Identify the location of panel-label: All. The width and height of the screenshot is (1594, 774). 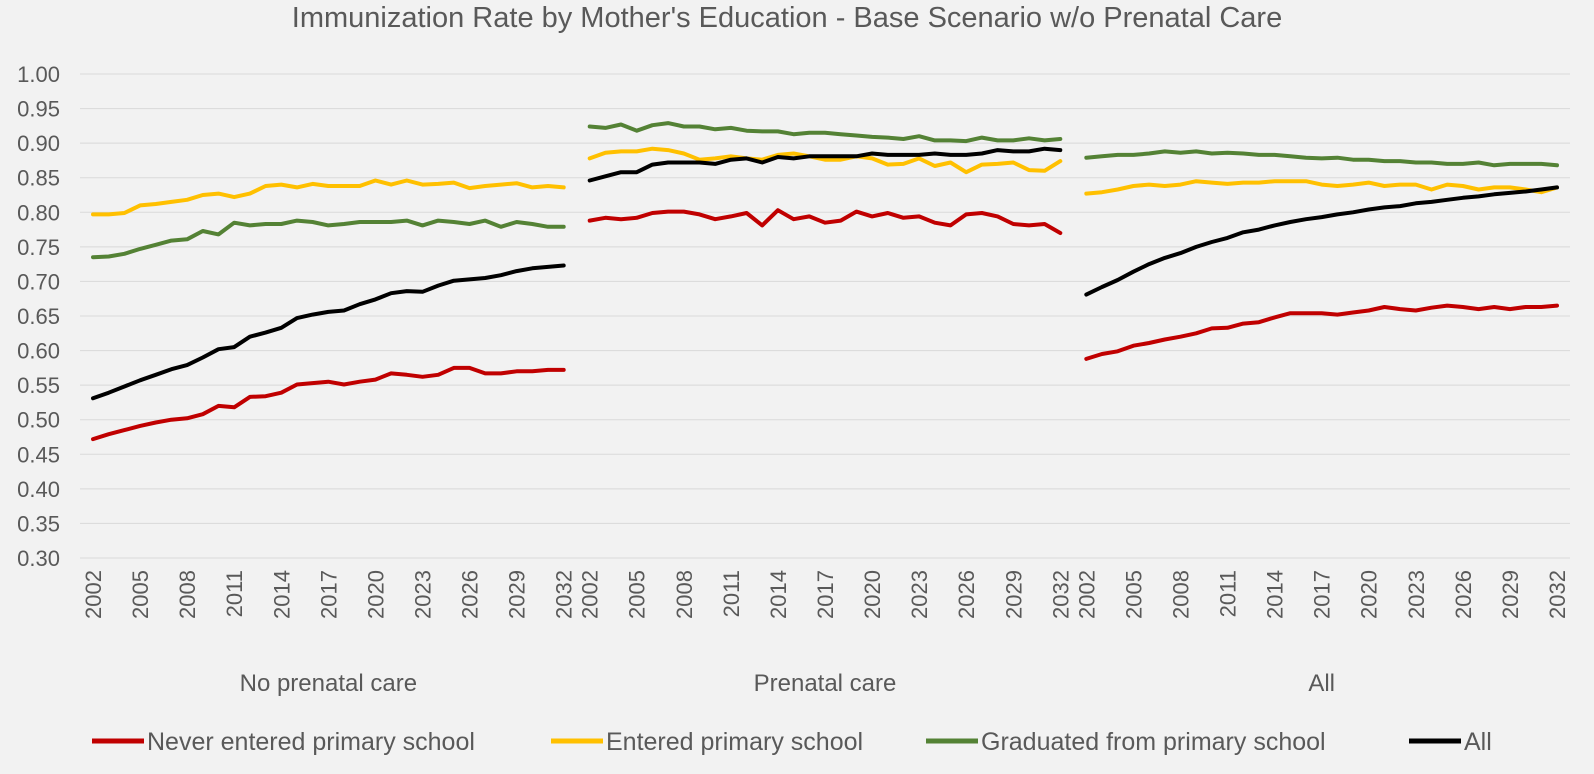
(1321, 683).